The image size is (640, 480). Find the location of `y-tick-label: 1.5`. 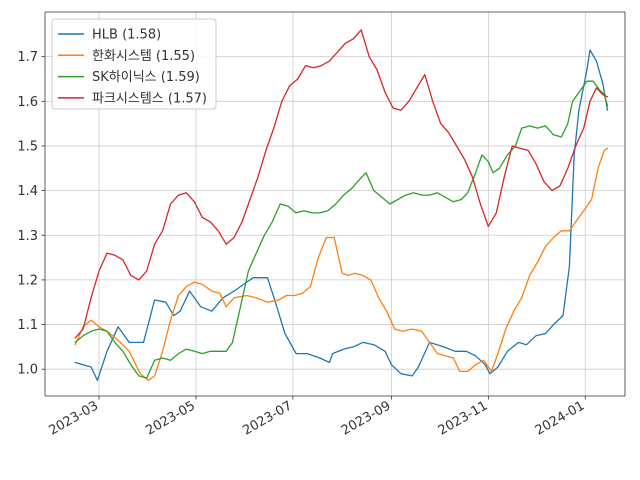

y-tick-label: 1.5 is located at coordinates (27, 146).